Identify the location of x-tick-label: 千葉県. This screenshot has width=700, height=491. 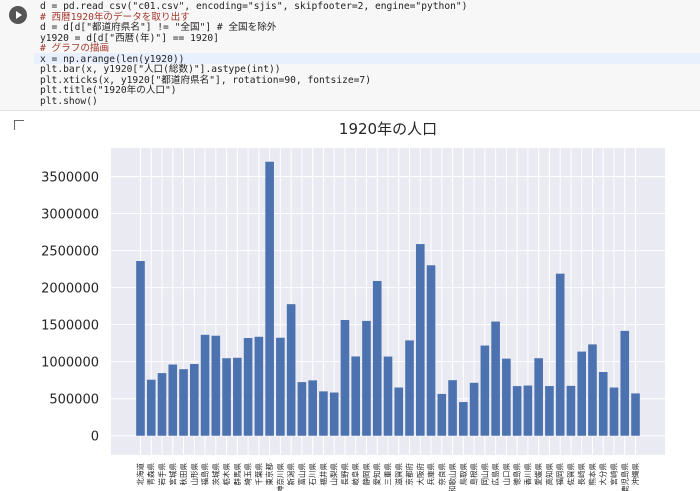
(258, 474).